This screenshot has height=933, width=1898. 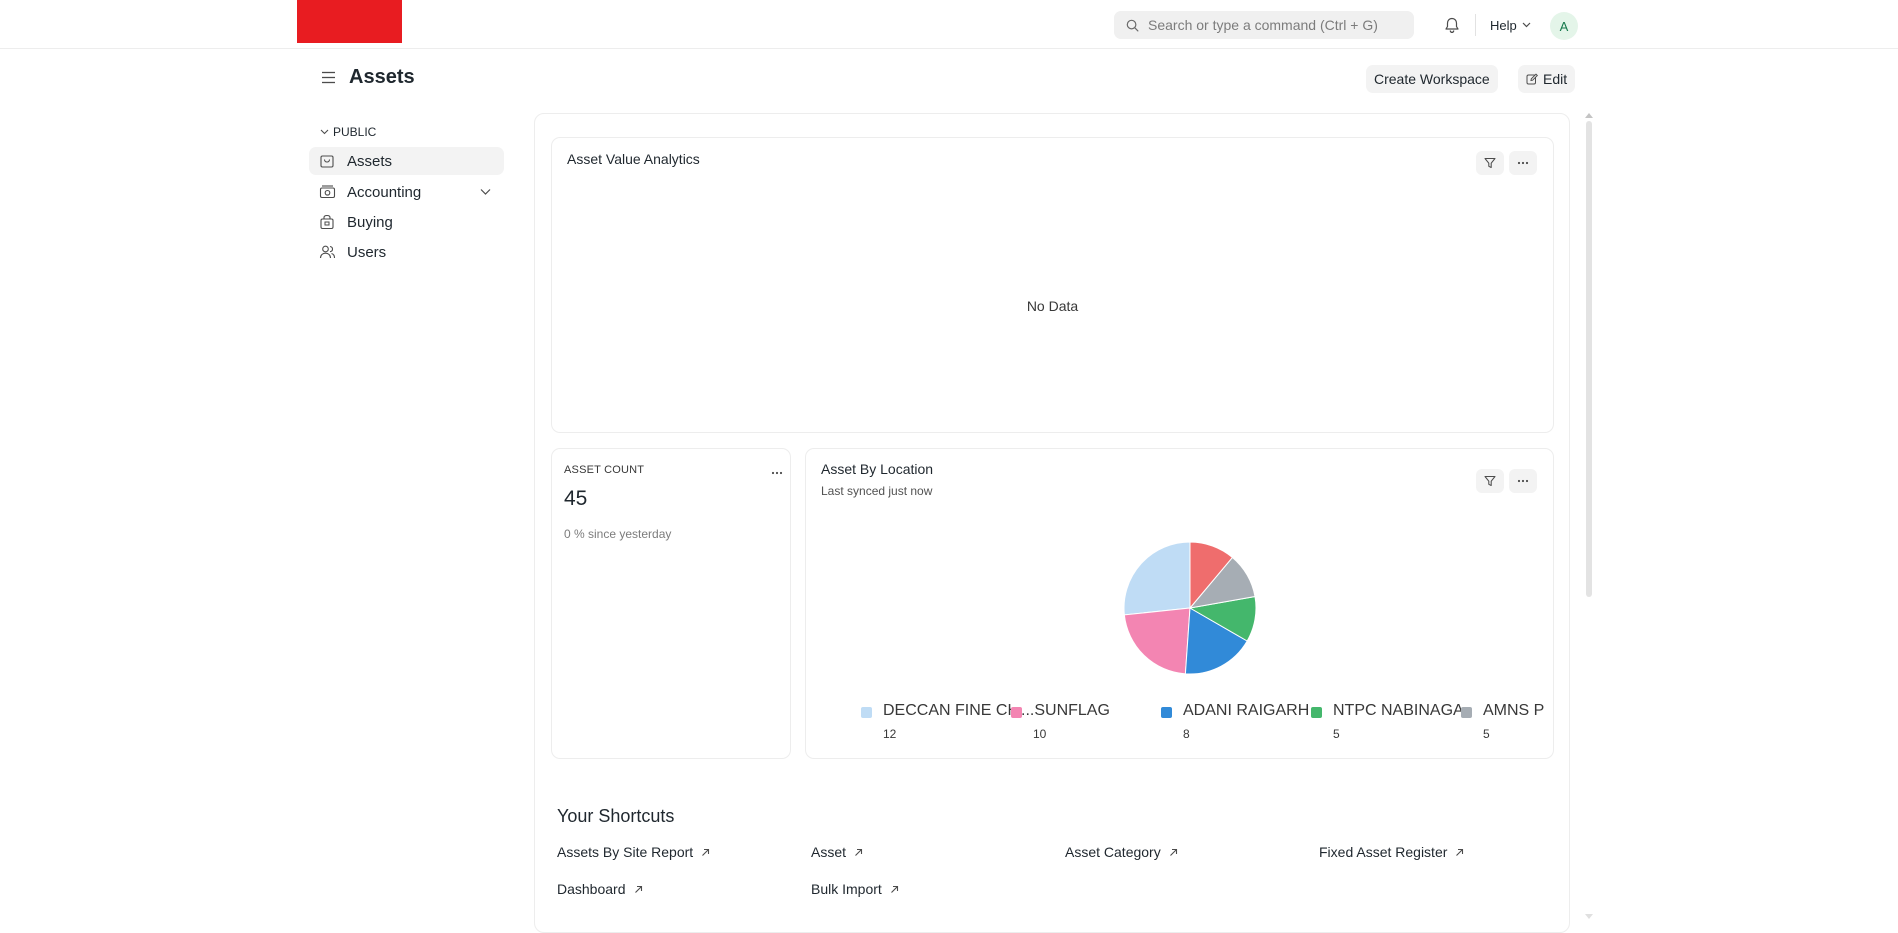 I want to click on legend-label: NTPC NABINAGA, so click(x=1397, y=710).